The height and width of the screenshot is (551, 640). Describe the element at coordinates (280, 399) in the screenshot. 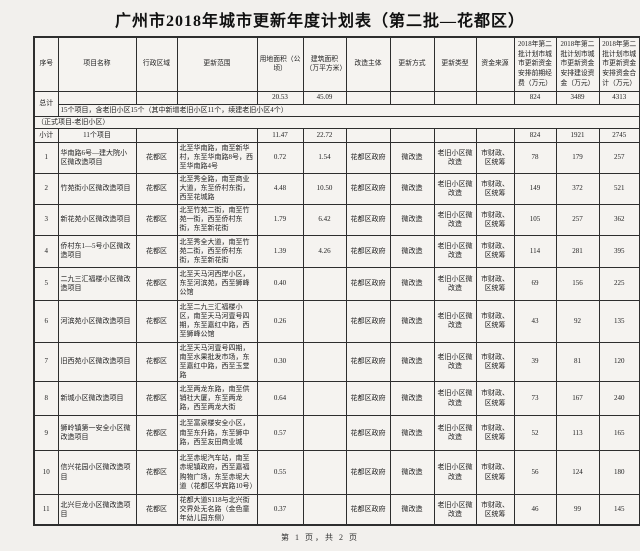

I see `cell-land: 0.64` at that location.